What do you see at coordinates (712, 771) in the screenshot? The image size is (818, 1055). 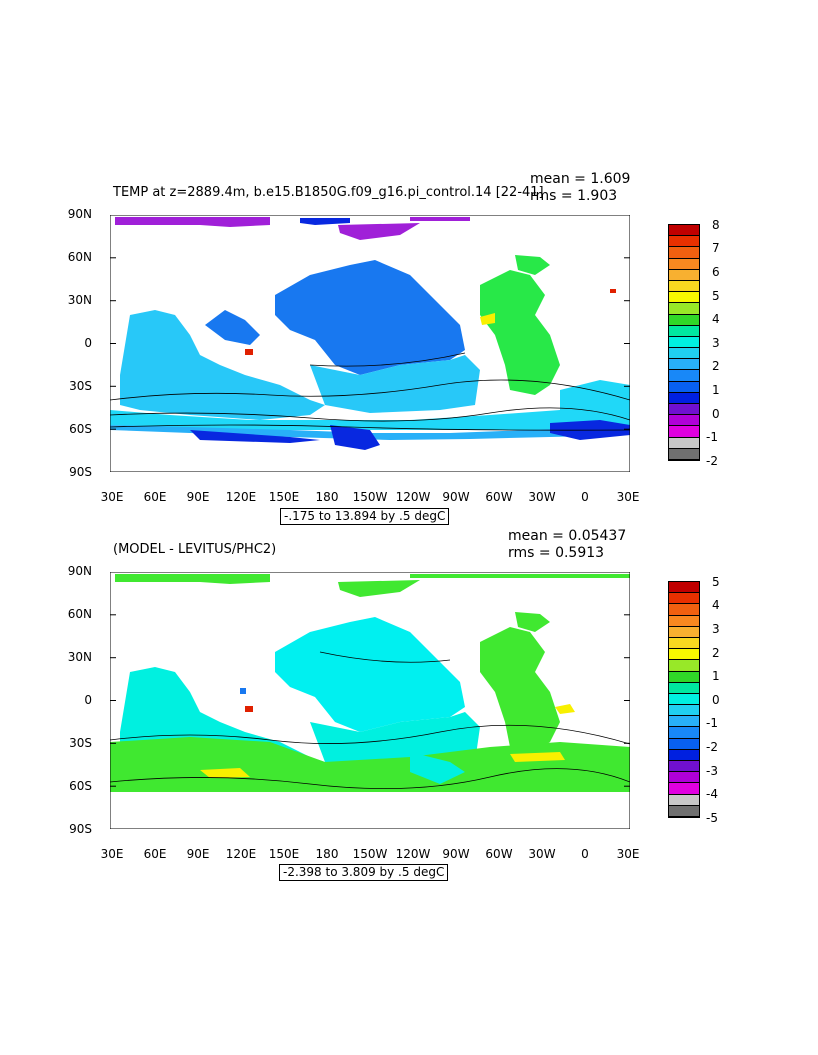 I see `colorbar-label: -3` at bounding box center [712, 771].